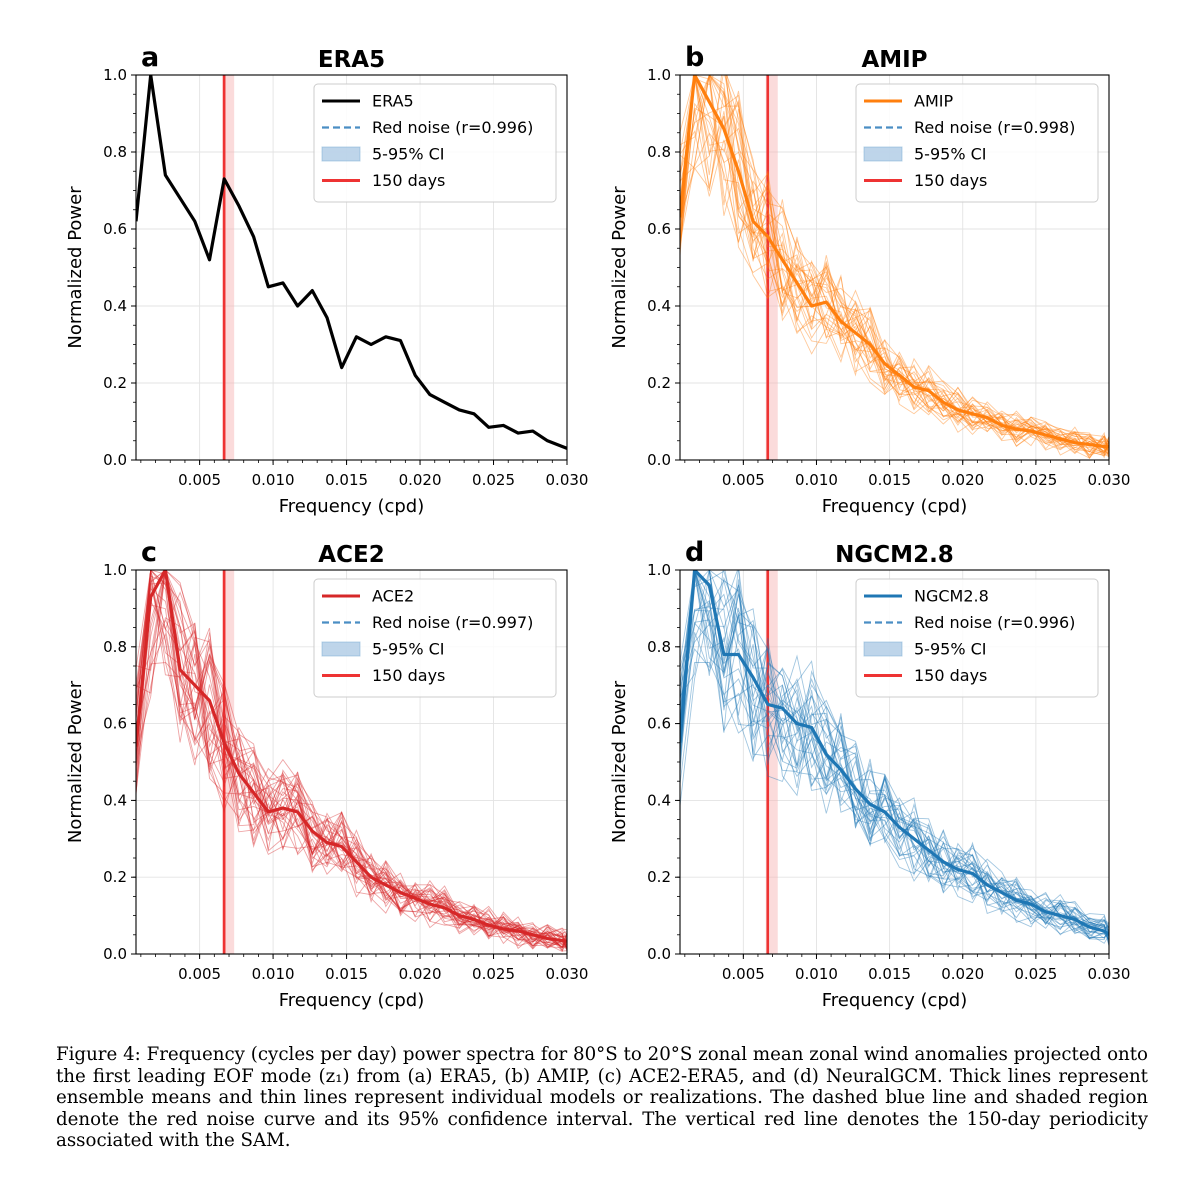 The height and width of the screenshot is (1197, 1185). What do you see at coordinates (351, 555) in the screenshot?
I see `panel-title: ACE2` at bounding box center [351, 555].